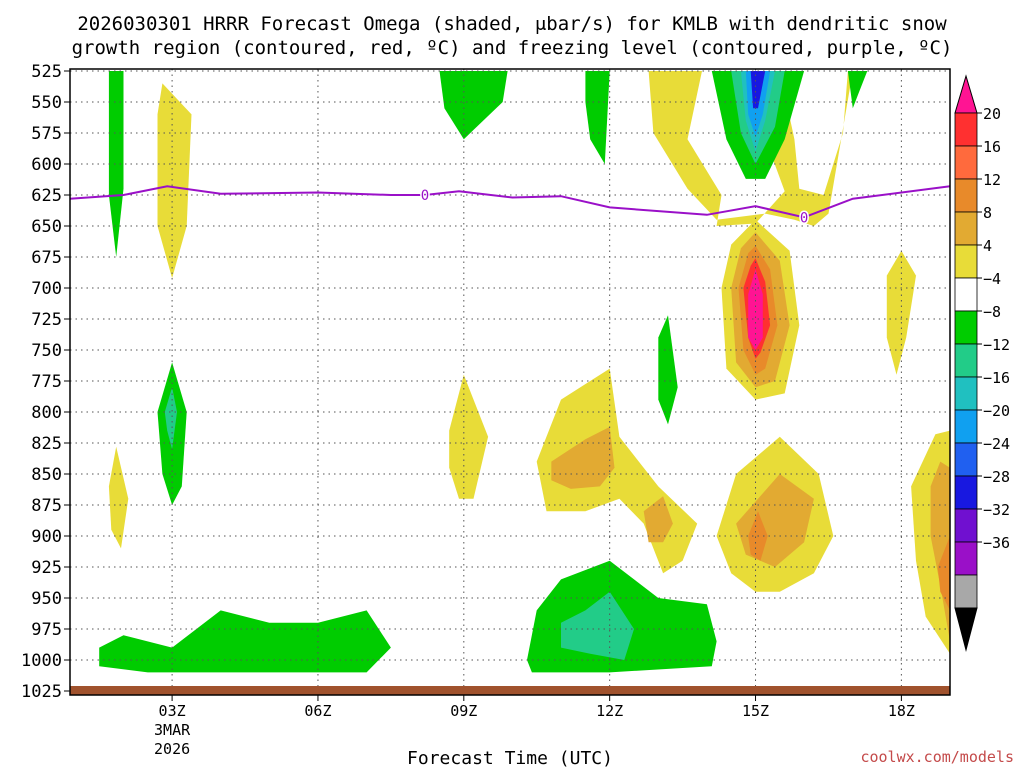 The image size is (1024, 768). I want to click on colorbar-top-arrow, so click(966, 94).